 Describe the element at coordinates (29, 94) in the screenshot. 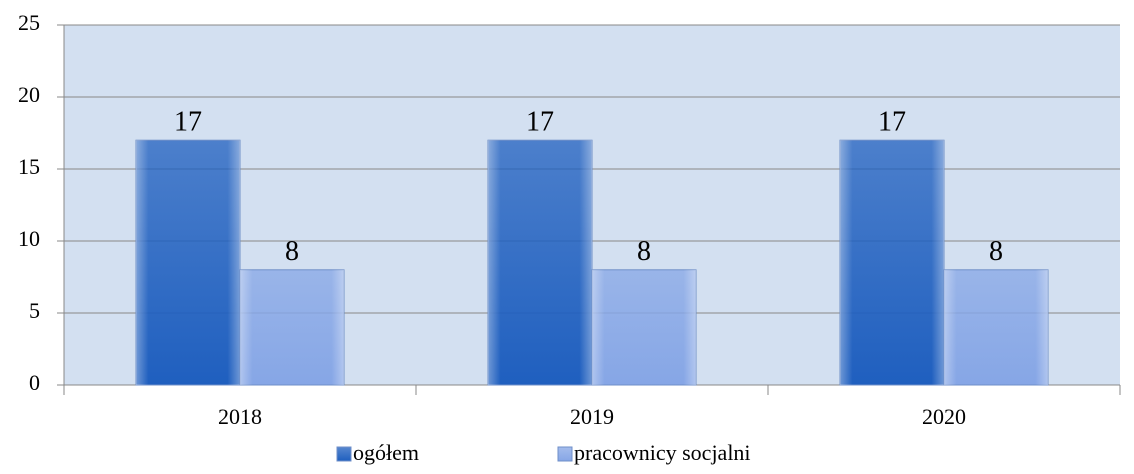

I see `y-tick-label: 20` at that location.